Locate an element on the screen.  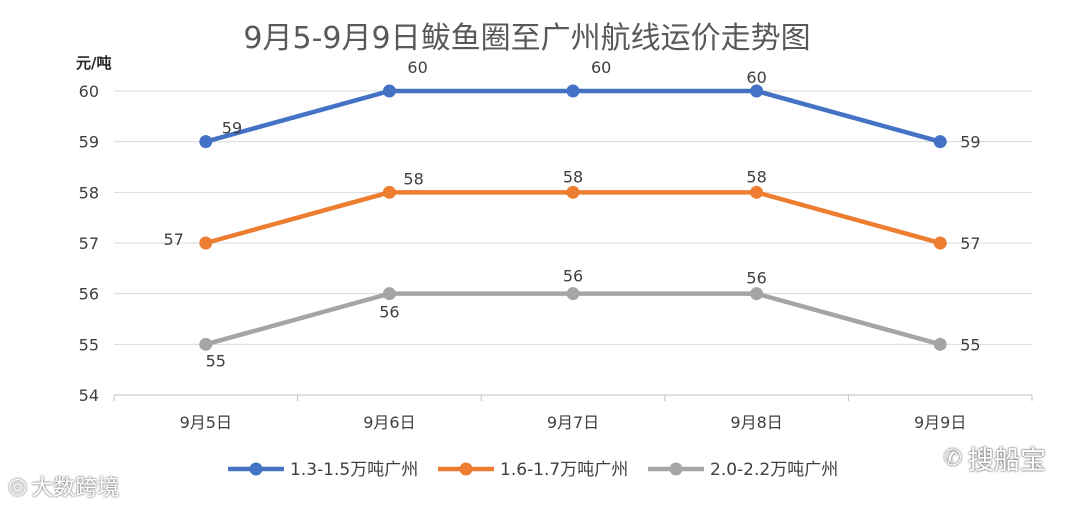
x-tick-label-3: 9月8日 is located at coordinates (756, 422).